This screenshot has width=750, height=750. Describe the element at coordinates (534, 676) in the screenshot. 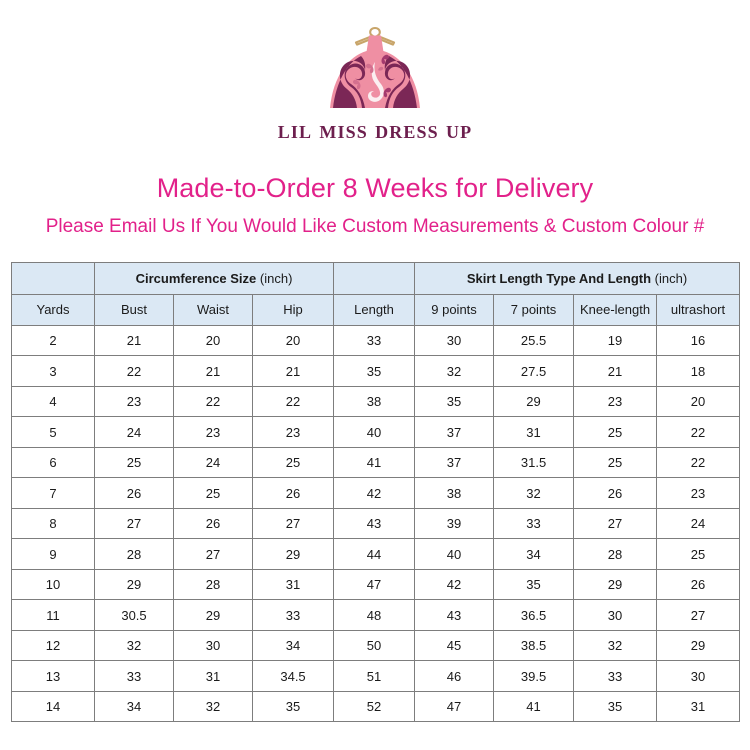

I see `table-cell: 39.5` at that location.